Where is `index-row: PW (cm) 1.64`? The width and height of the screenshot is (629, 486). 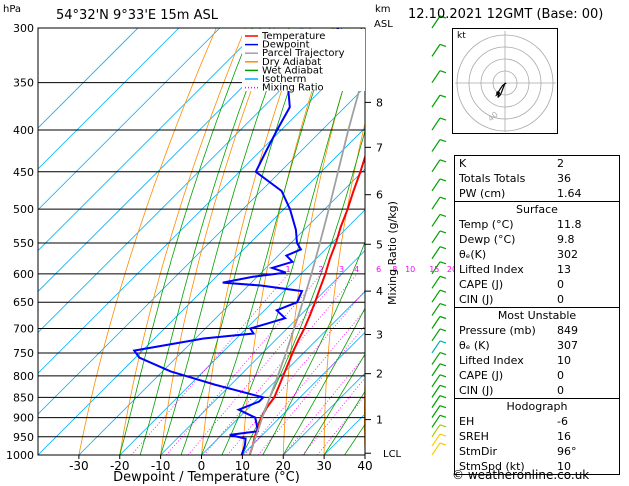 index-row: PW (cm) 1.64 is located at coordinates (537, 193).